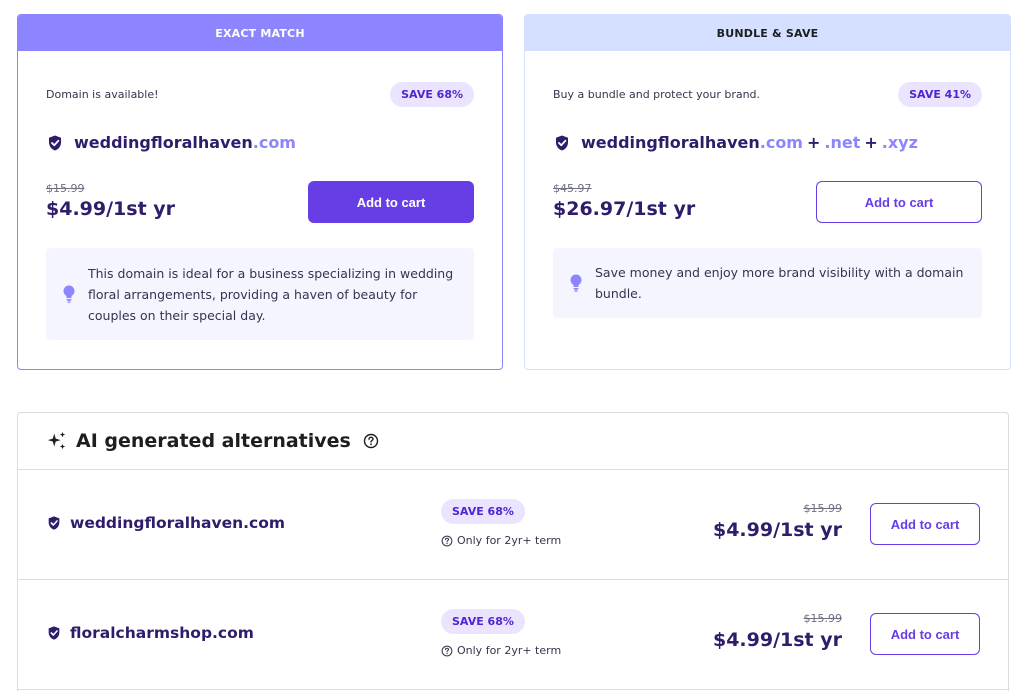  Describe the element at coordinates (572, 188) in the screenshot. I see `old-price: $45.97` at that location.